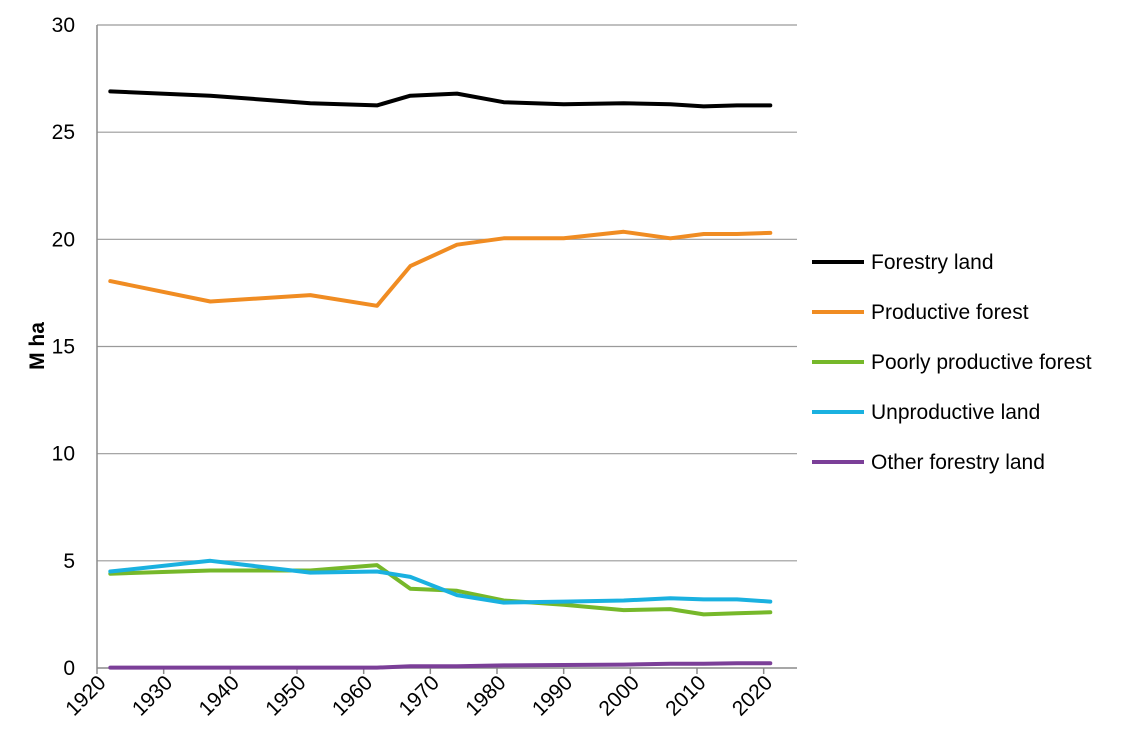 The image size is (1143, 742). I want to click on x-tick-label: 2010, so click(685, 695).